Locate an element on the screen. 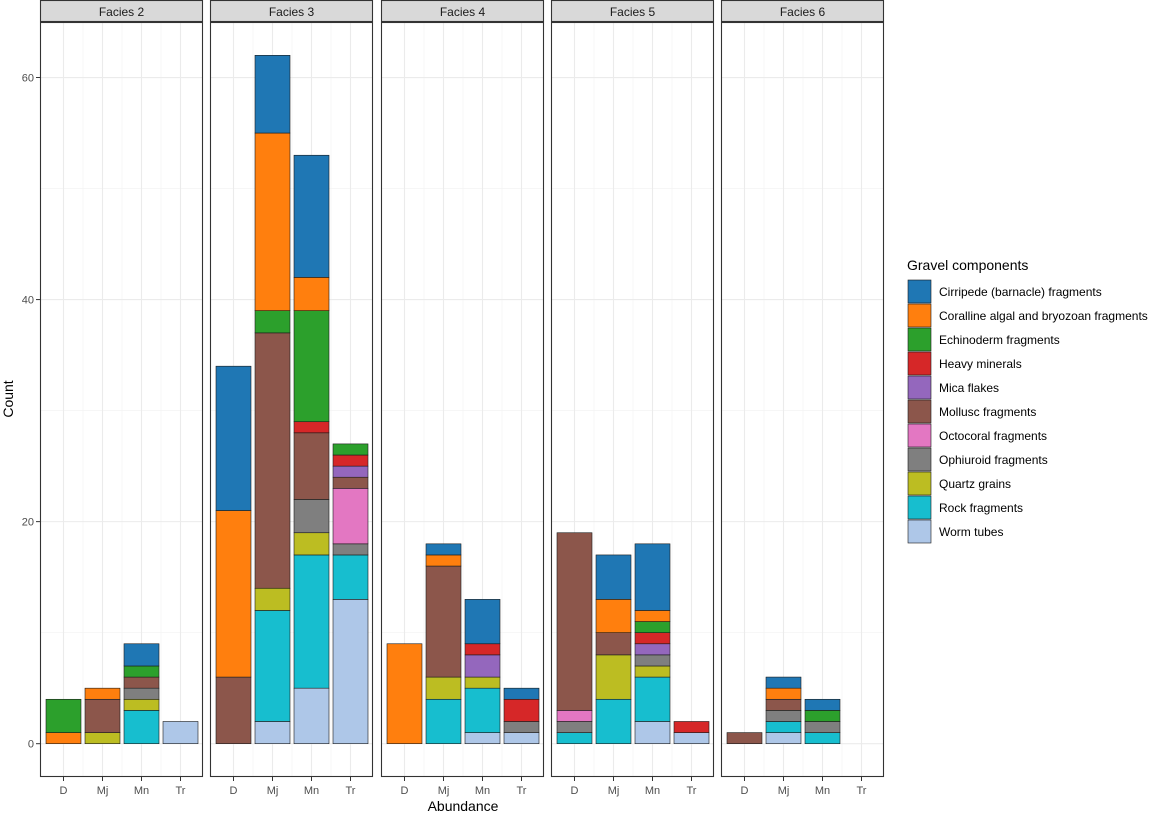 The image size is (1157, 816). facet-panel: Facies 4 D Mj Mn Tr is located at coordinates (462, 398).